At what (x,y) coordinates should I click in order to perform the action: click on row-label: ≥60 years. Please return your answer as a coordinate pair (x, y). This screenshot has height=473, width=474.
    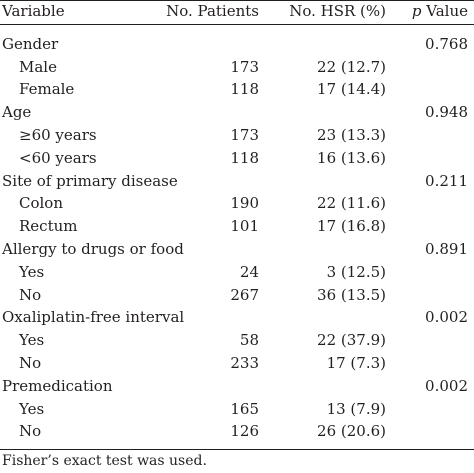
    Looking at the image, I should click on (58, 134).